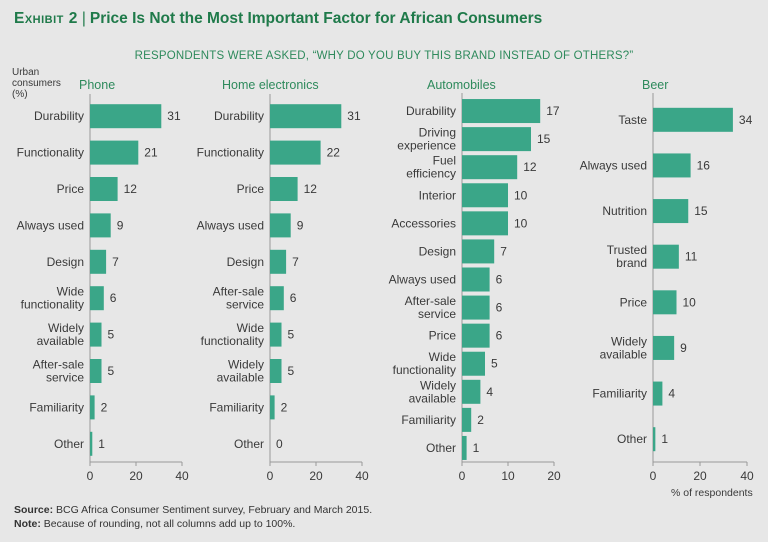 The image size is (768, 542). What do you see at coordinates (671, 211) in the screenshot?
I see `bar-nutrition` at bounding box center [671, 211].